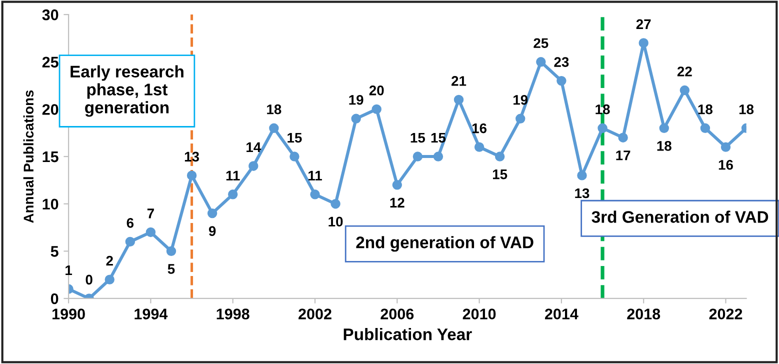 This screenshot has width=779, height=364. Describe the element at coordinates (150, 213) in the screenshot. I see `data-label: 7` at that location.